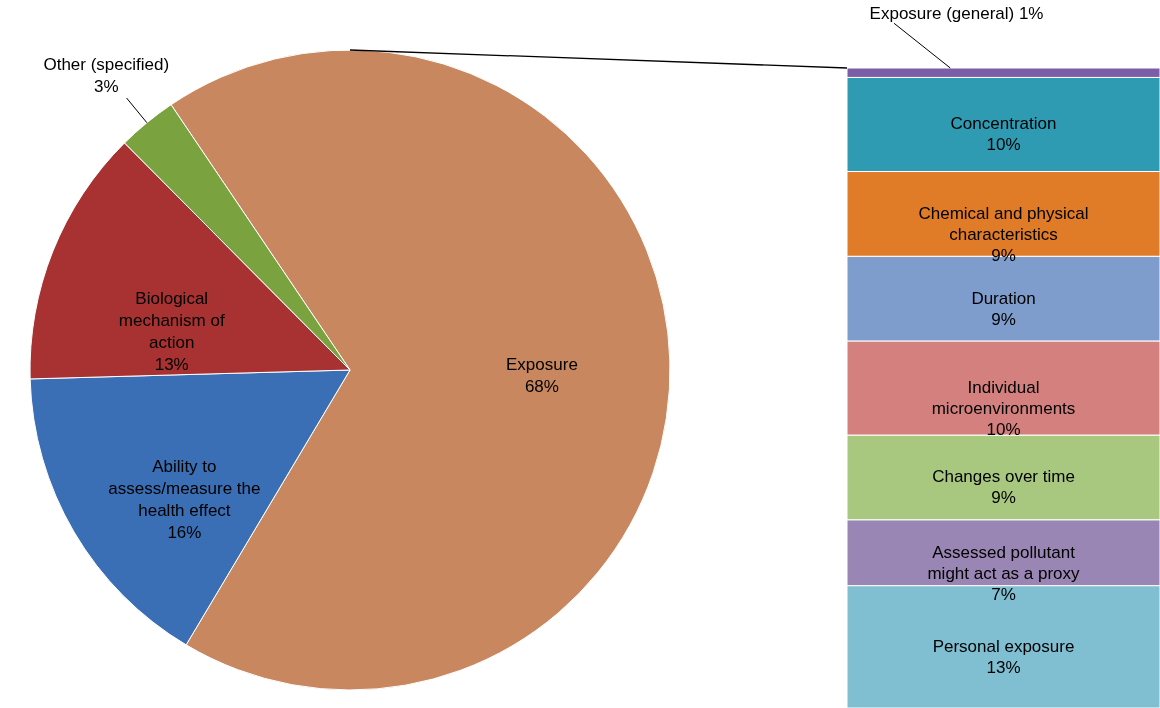 The width and height of the screenshot is (1160, 708). What do you see at coordinates (1004, 562) in the screenshot?
I see `series-label: Assessed pollutant might act as a proxy` at bounding box center [1004, 562].